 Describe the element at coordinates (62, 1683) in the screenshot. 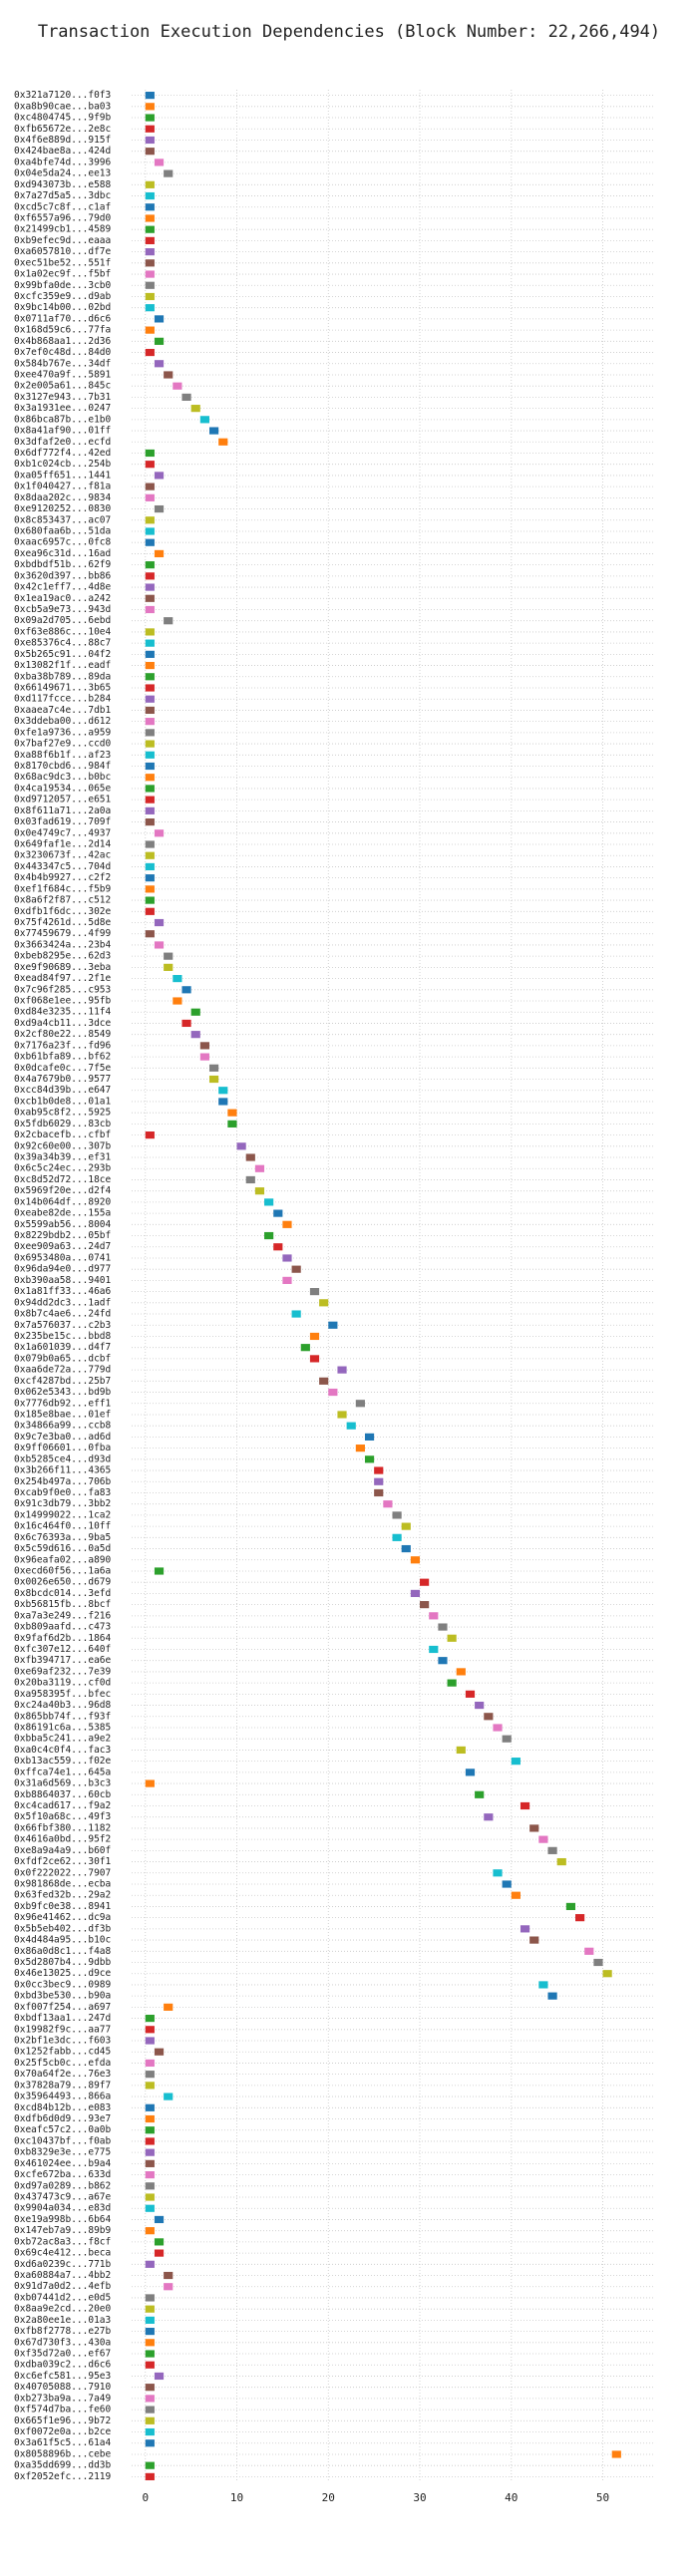

I see `y-tick-label: 0x20ba3119...cf0d` at that location.